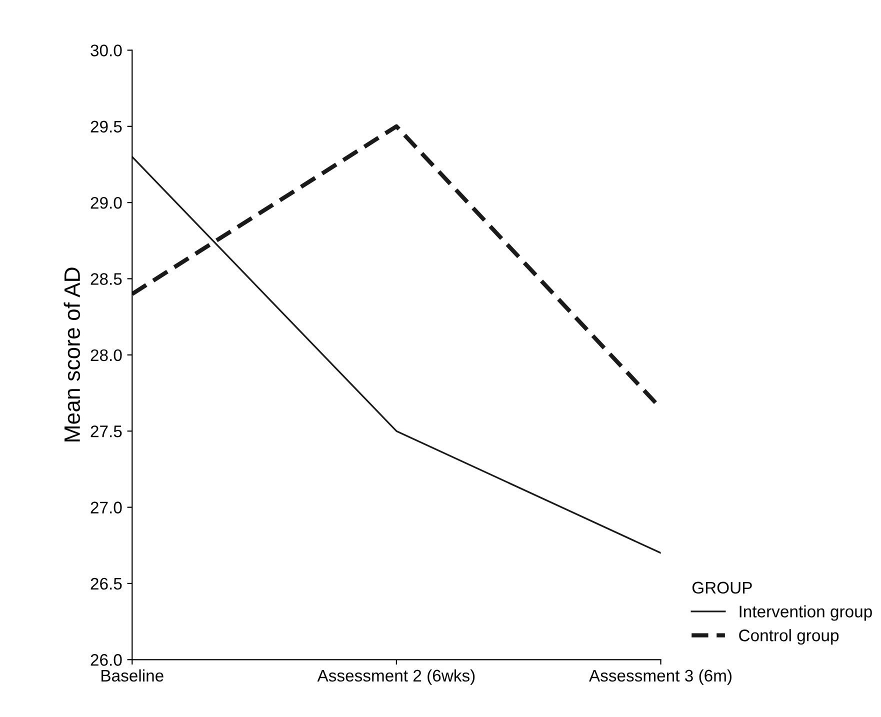  I want to click on x-tick-label: Baseline, so click(133, 675).